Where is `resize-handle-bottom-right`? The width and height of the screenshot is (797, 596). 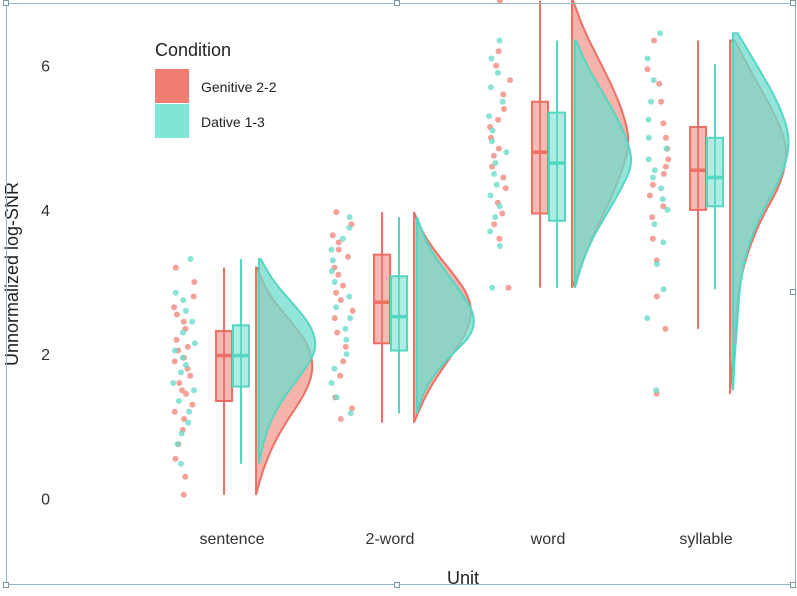
resize-handle-bottom-right is located at coordinates (793, 585).